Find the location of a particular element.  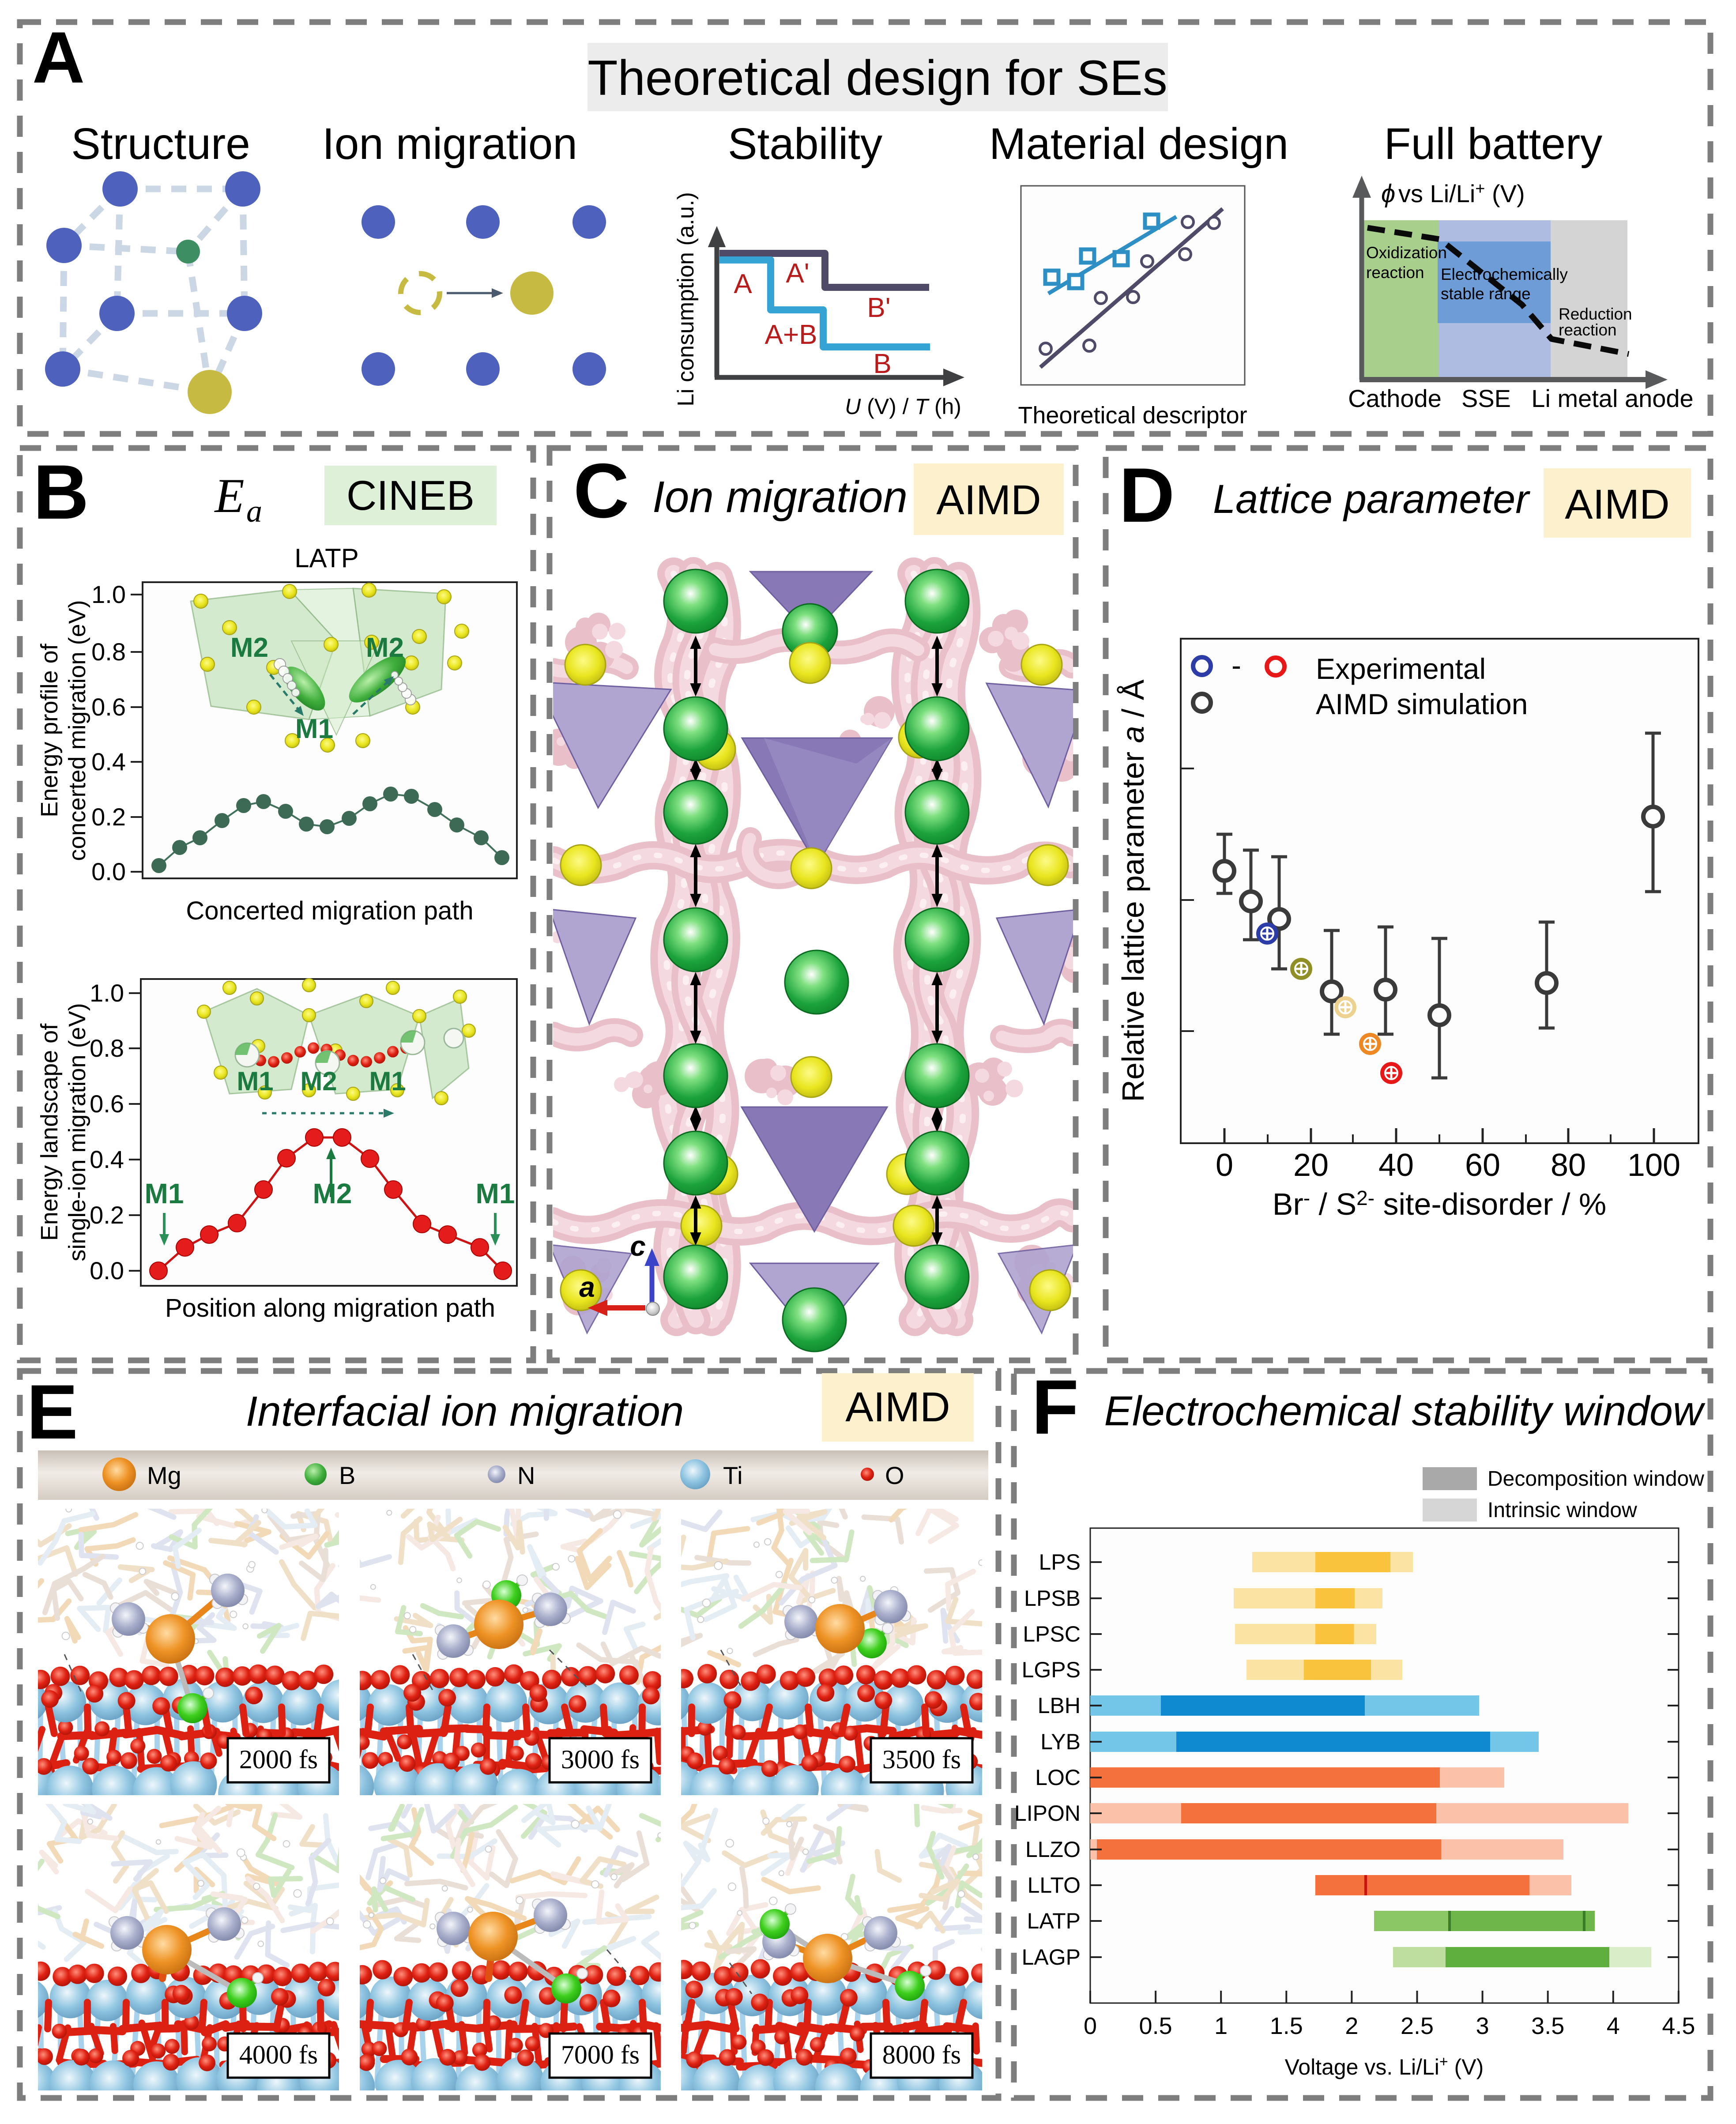

svg-text: ϕ is located at coordinates (1388, 193).